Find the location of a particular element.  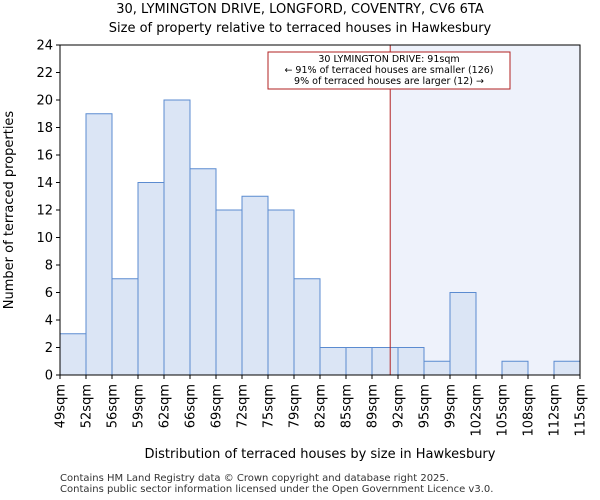

x-tick-label: 79sqm is located at coordinates (295, 406).